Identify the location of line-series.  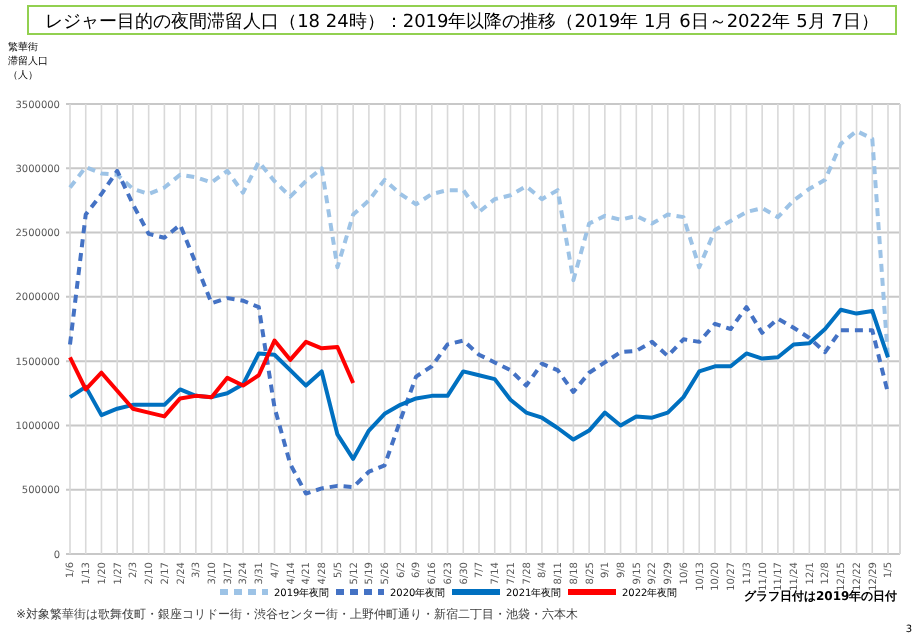
(212, 378).